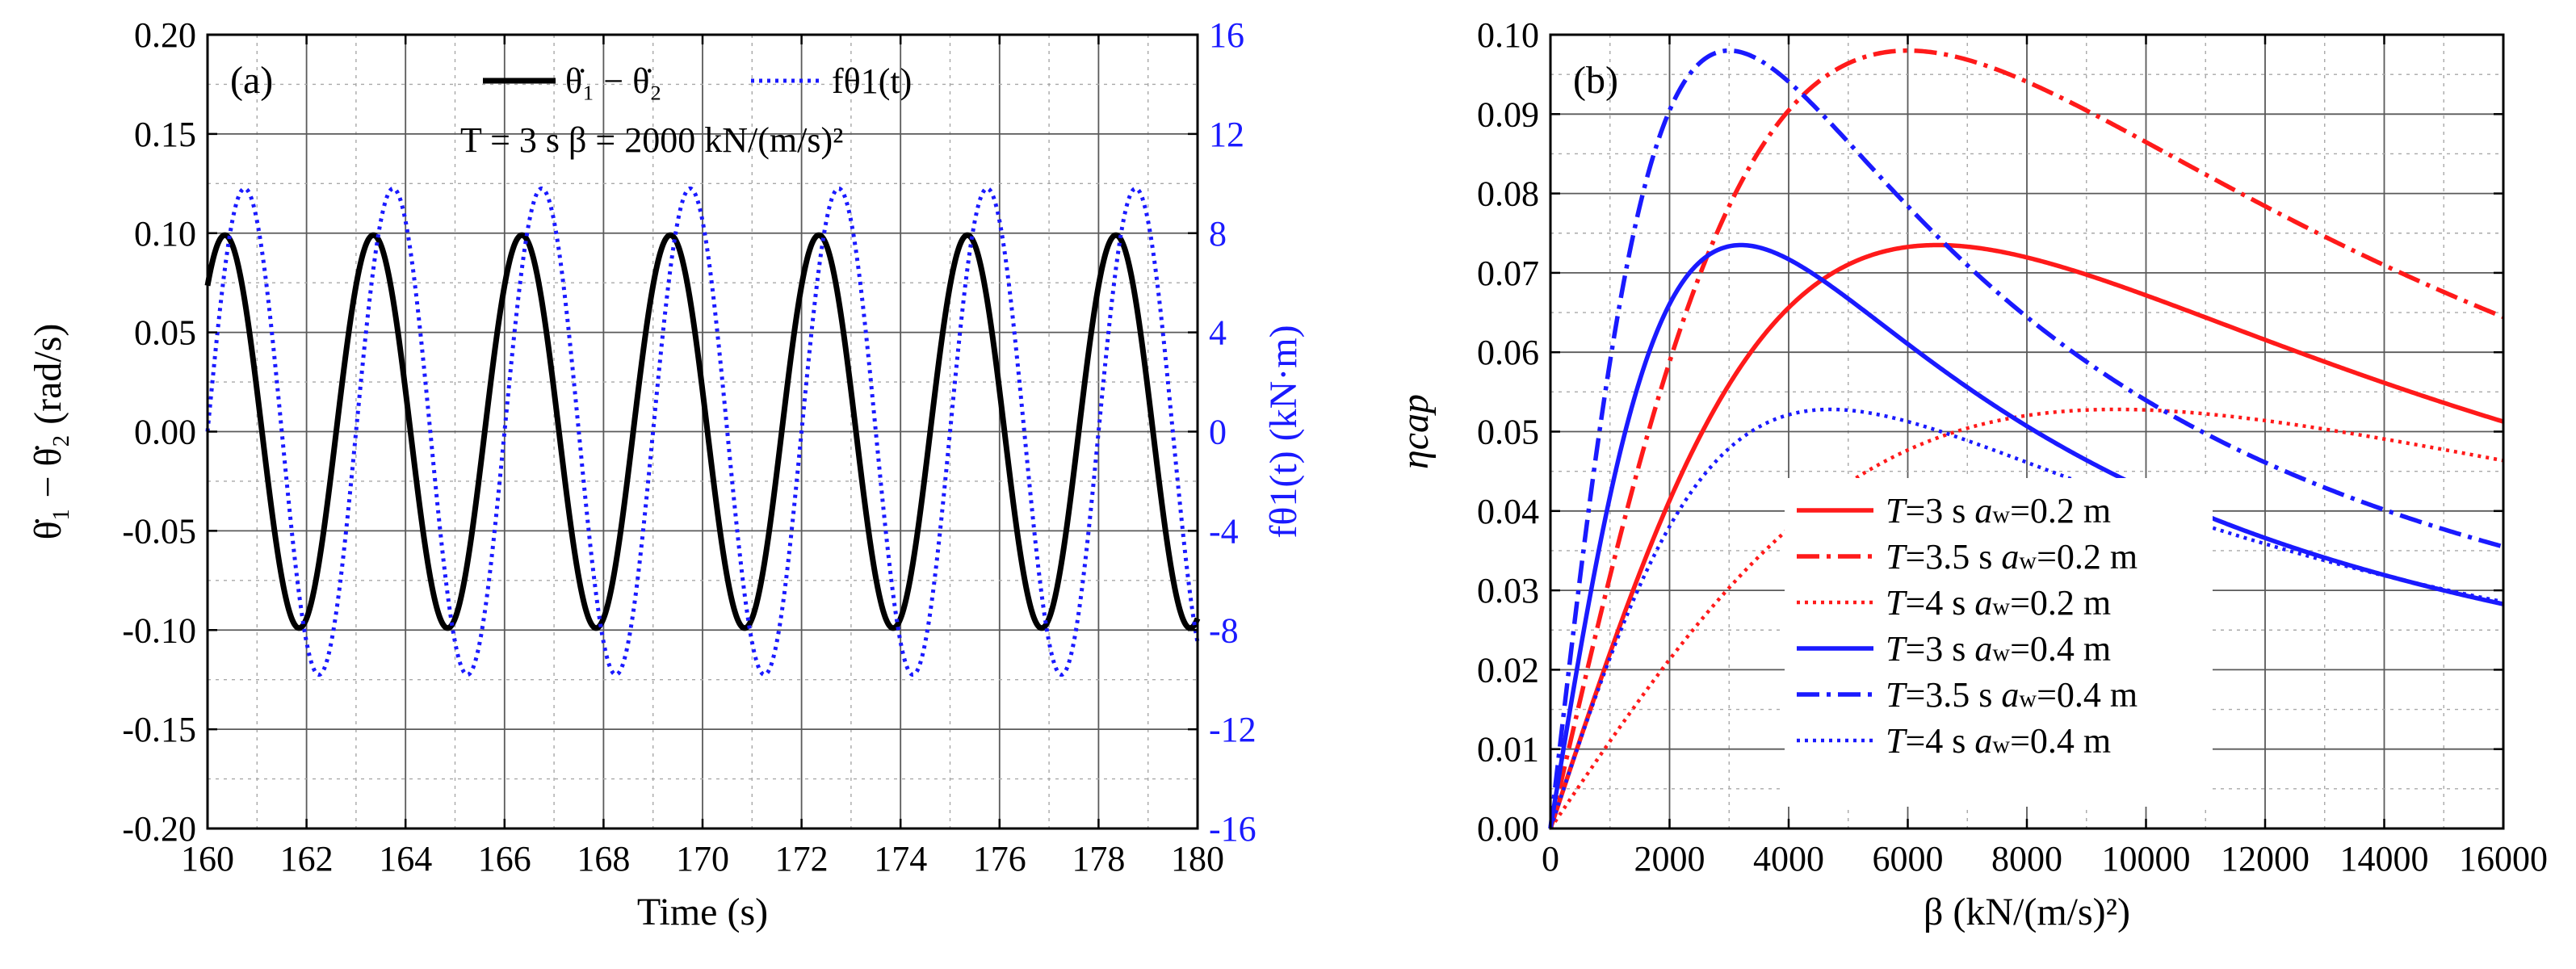 This screenshot has height=969, width=2576. What do you see at coordinates (1595, 80) in the screenshot?
I see `panel-b-label: (b)` at bounding box center [1595, 80].